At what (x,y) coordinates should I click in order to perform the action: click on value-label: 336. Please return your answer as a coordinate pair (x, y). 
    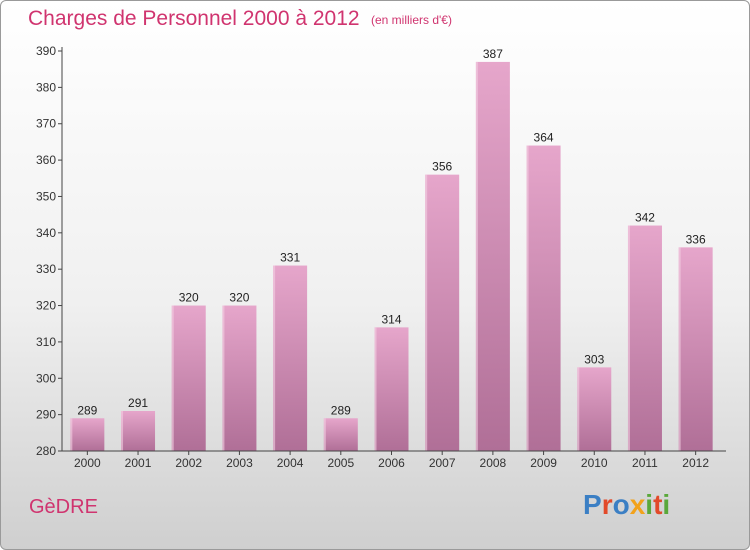
    Looking at the image, I should click on (696, 239).